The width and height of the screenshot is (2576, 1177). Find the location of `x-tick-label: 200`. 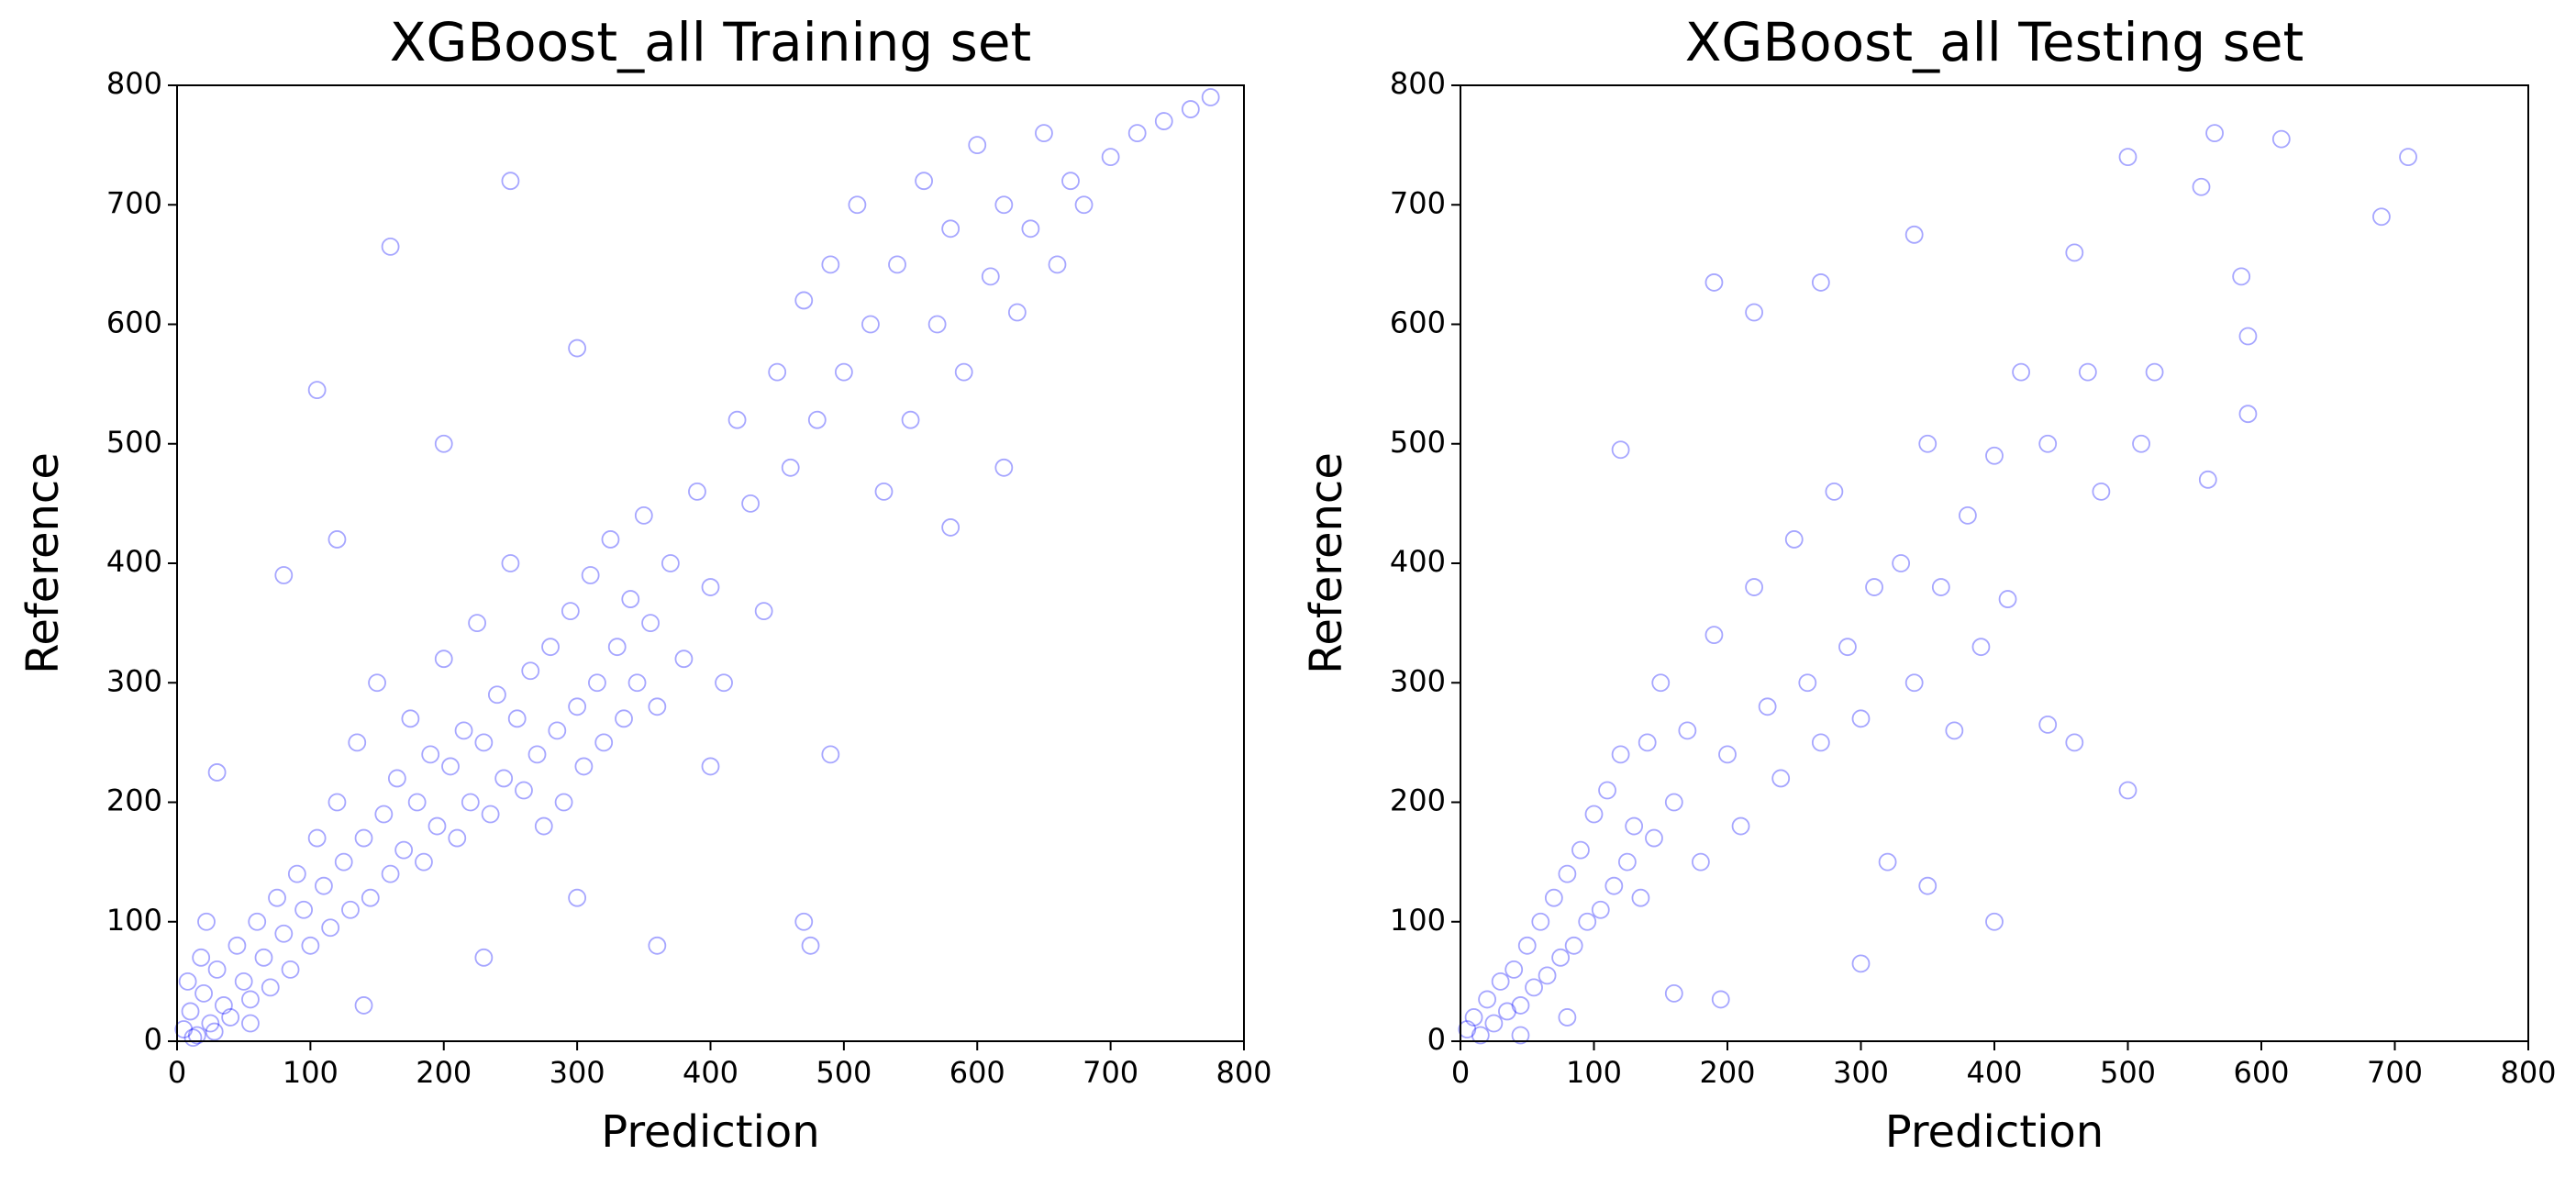

x-tick-label: 200 is located at coordinates (1727, 1072).